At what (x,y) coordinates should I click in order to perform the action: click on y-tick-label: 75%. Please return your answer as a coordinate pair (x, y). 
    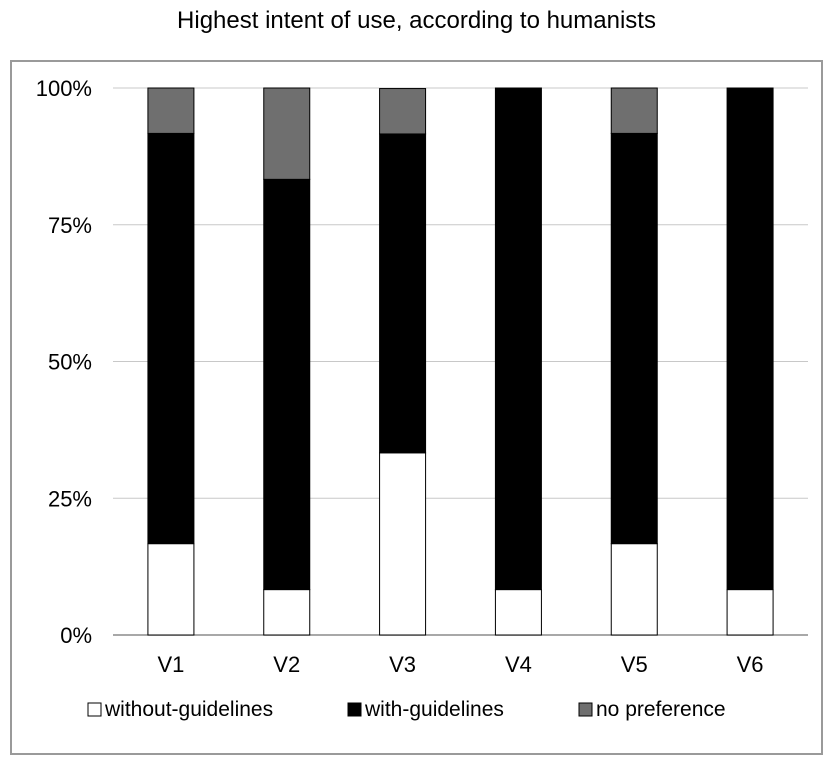
    Looking at the image, I should click on (70, 225).